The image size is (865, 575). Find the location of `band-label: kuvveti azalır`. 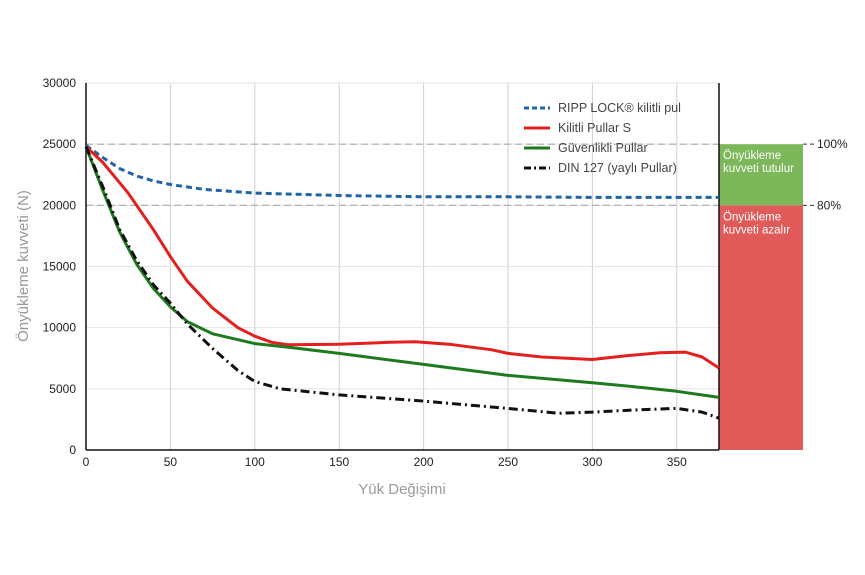

band-label: kuvveti azalır is located at coordinates (756, 230).